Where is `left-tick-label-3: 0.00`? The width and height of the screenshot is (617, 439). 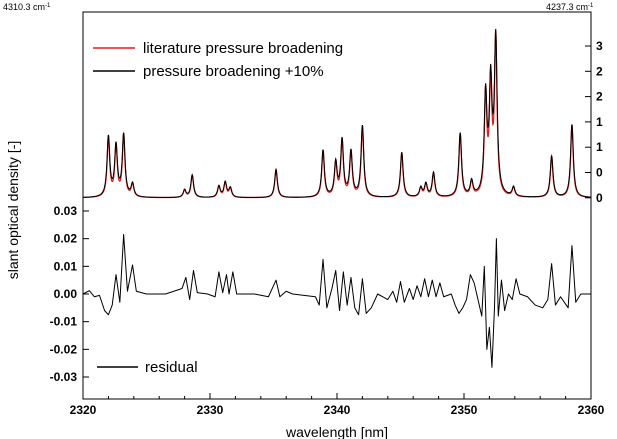 left-tick-label-3: 0.00 is located at coordinates (66, 294).